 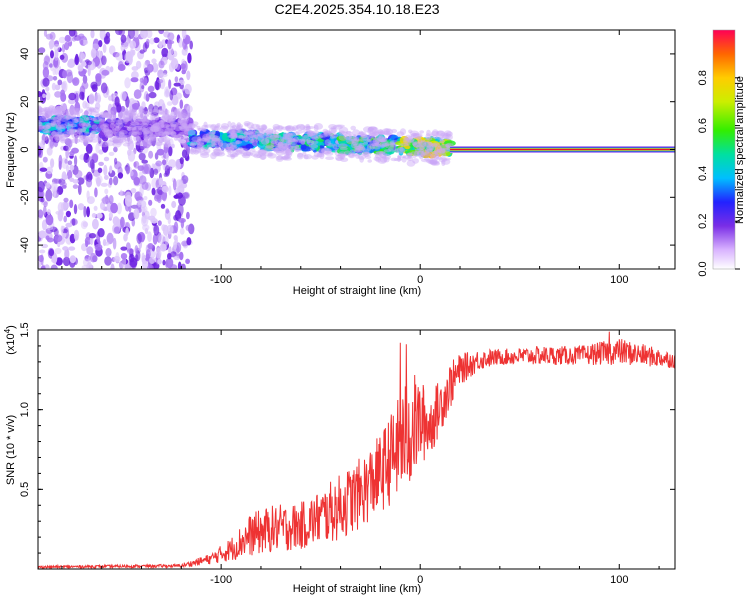 What do you see at coordinates (11, 450) in the screenshot?
I see `snr-y-axis-label: SNR (10 * v/v)` at bounding box center [11, 450].